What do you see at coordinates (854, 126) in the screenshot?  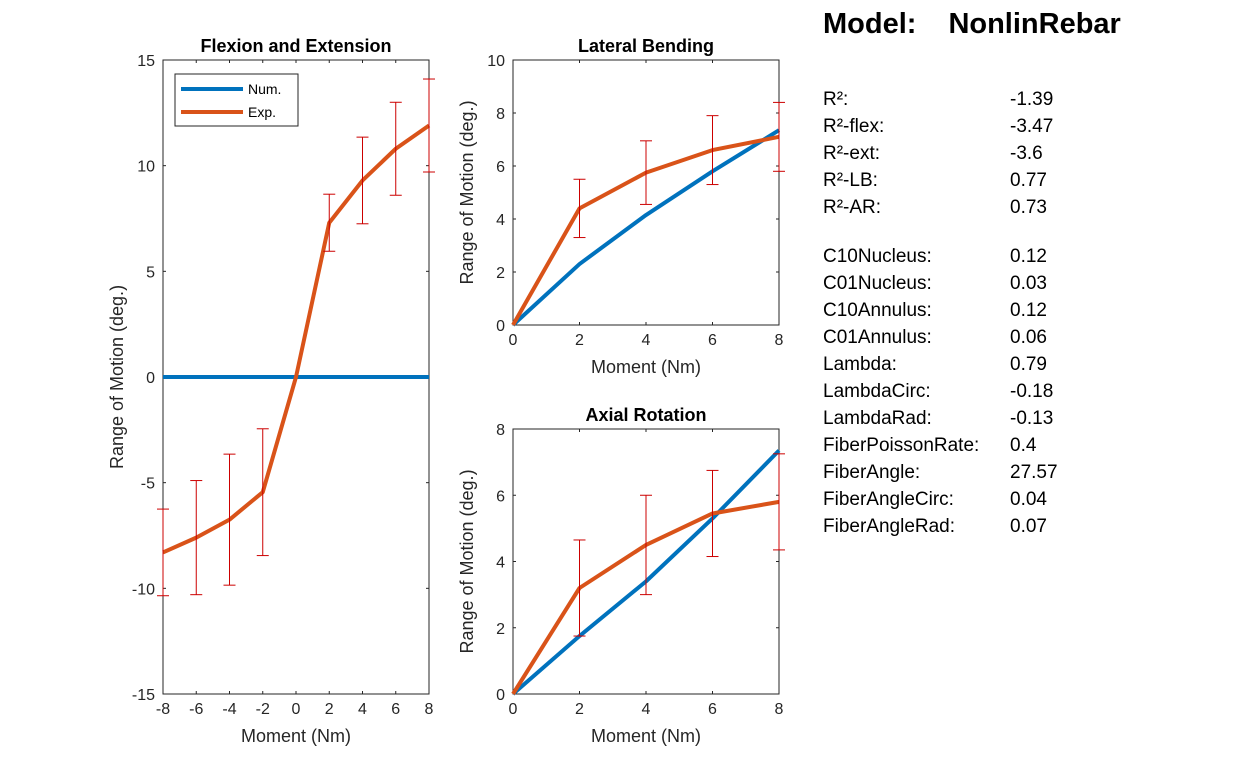 I see `param-name: R²-flex:` at bounding box center [854, 126].